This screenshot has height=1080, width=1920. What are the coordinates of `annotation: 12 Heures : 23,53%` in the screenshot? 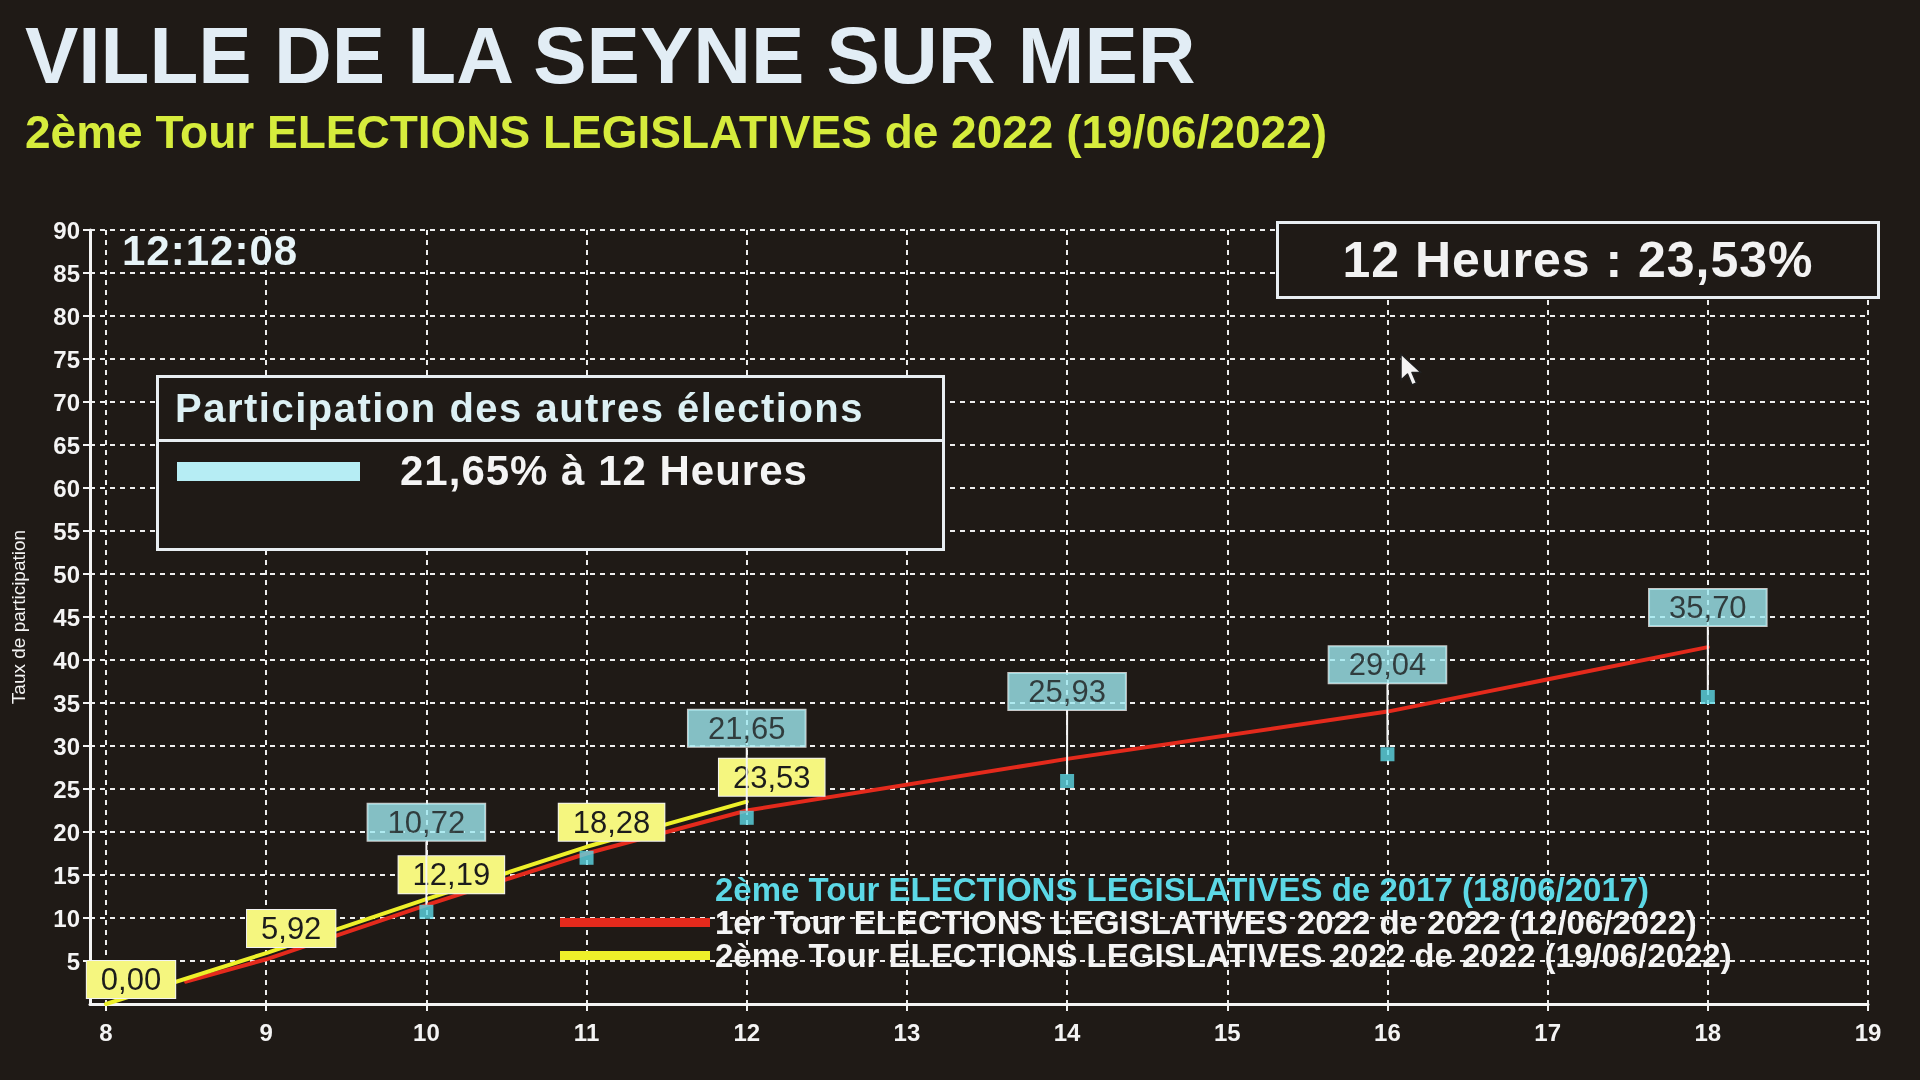 It's located at (1578, 260).